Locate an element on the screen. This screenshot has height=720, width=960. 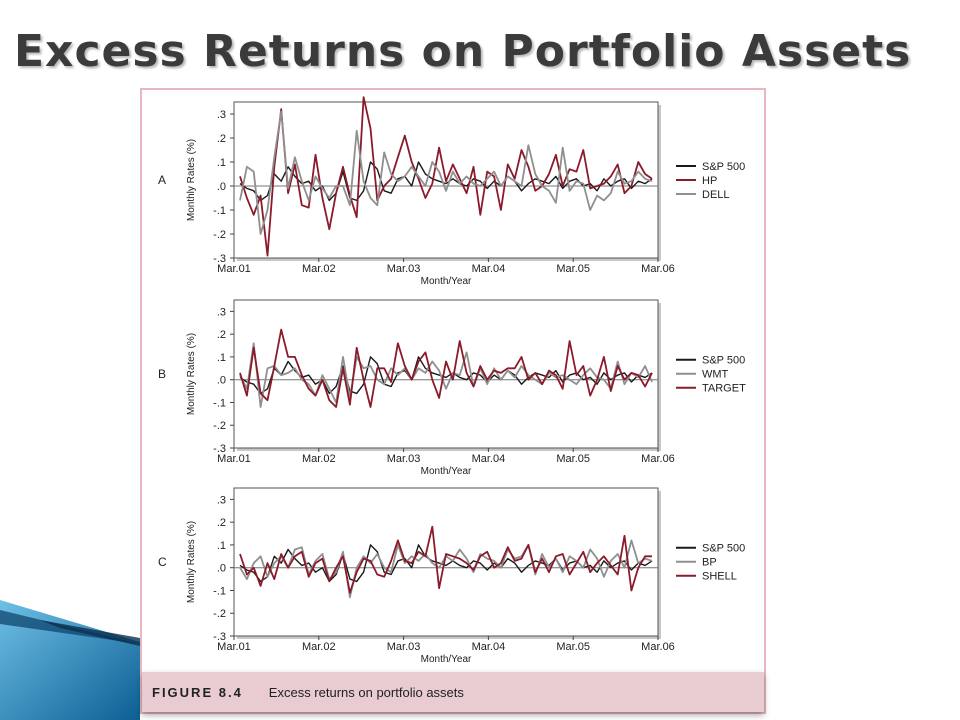
panel-letter: A is located at coordinates (162, 180).